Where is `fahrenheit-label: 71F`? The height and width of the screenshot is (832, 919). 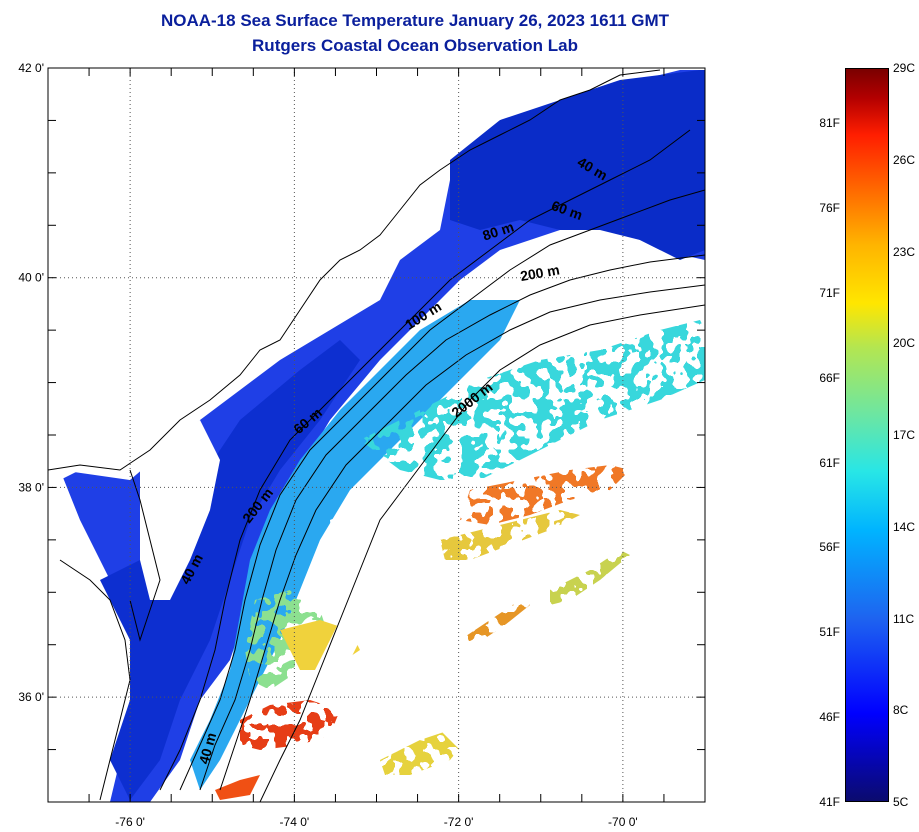
fahrenheit-label: 71F is located at coordinates (829, 292).